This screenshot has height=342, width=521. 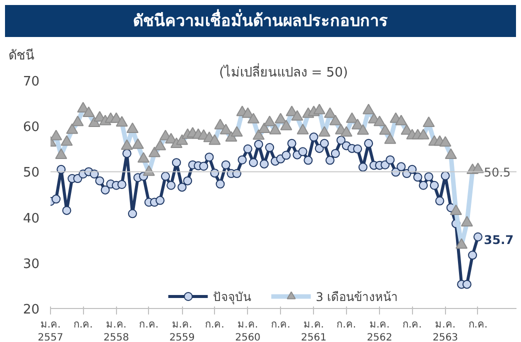 What do you see at coordinates (31, 264) in the screenshot?
I see `y-tick-label: 30` at bounding box center [31, 264].